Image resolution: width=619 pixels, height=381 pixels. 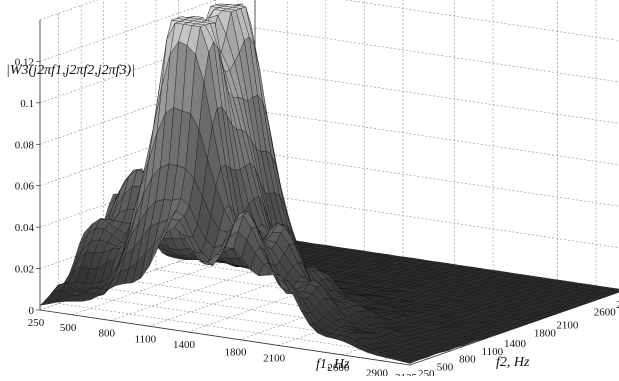 I want to click on z-tick-label: 0.1, so click(x=27, y=104).